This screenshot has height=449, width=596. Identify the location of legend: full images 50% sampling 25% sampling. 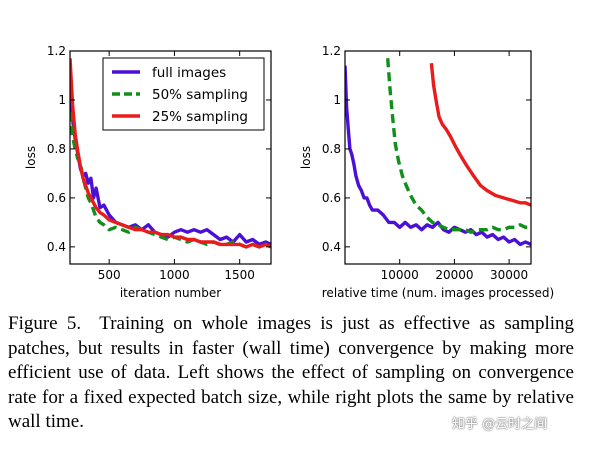
(183, 94).